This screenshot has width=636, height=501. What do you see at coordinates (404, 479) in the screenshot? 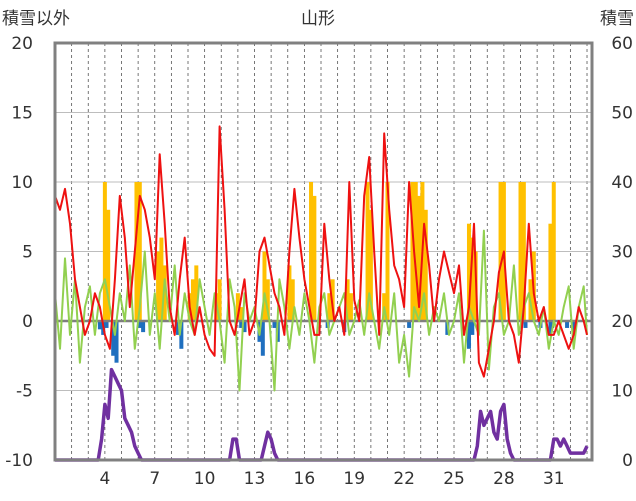
I see `x-tick-label: 22` at bounding box center [404, 479].